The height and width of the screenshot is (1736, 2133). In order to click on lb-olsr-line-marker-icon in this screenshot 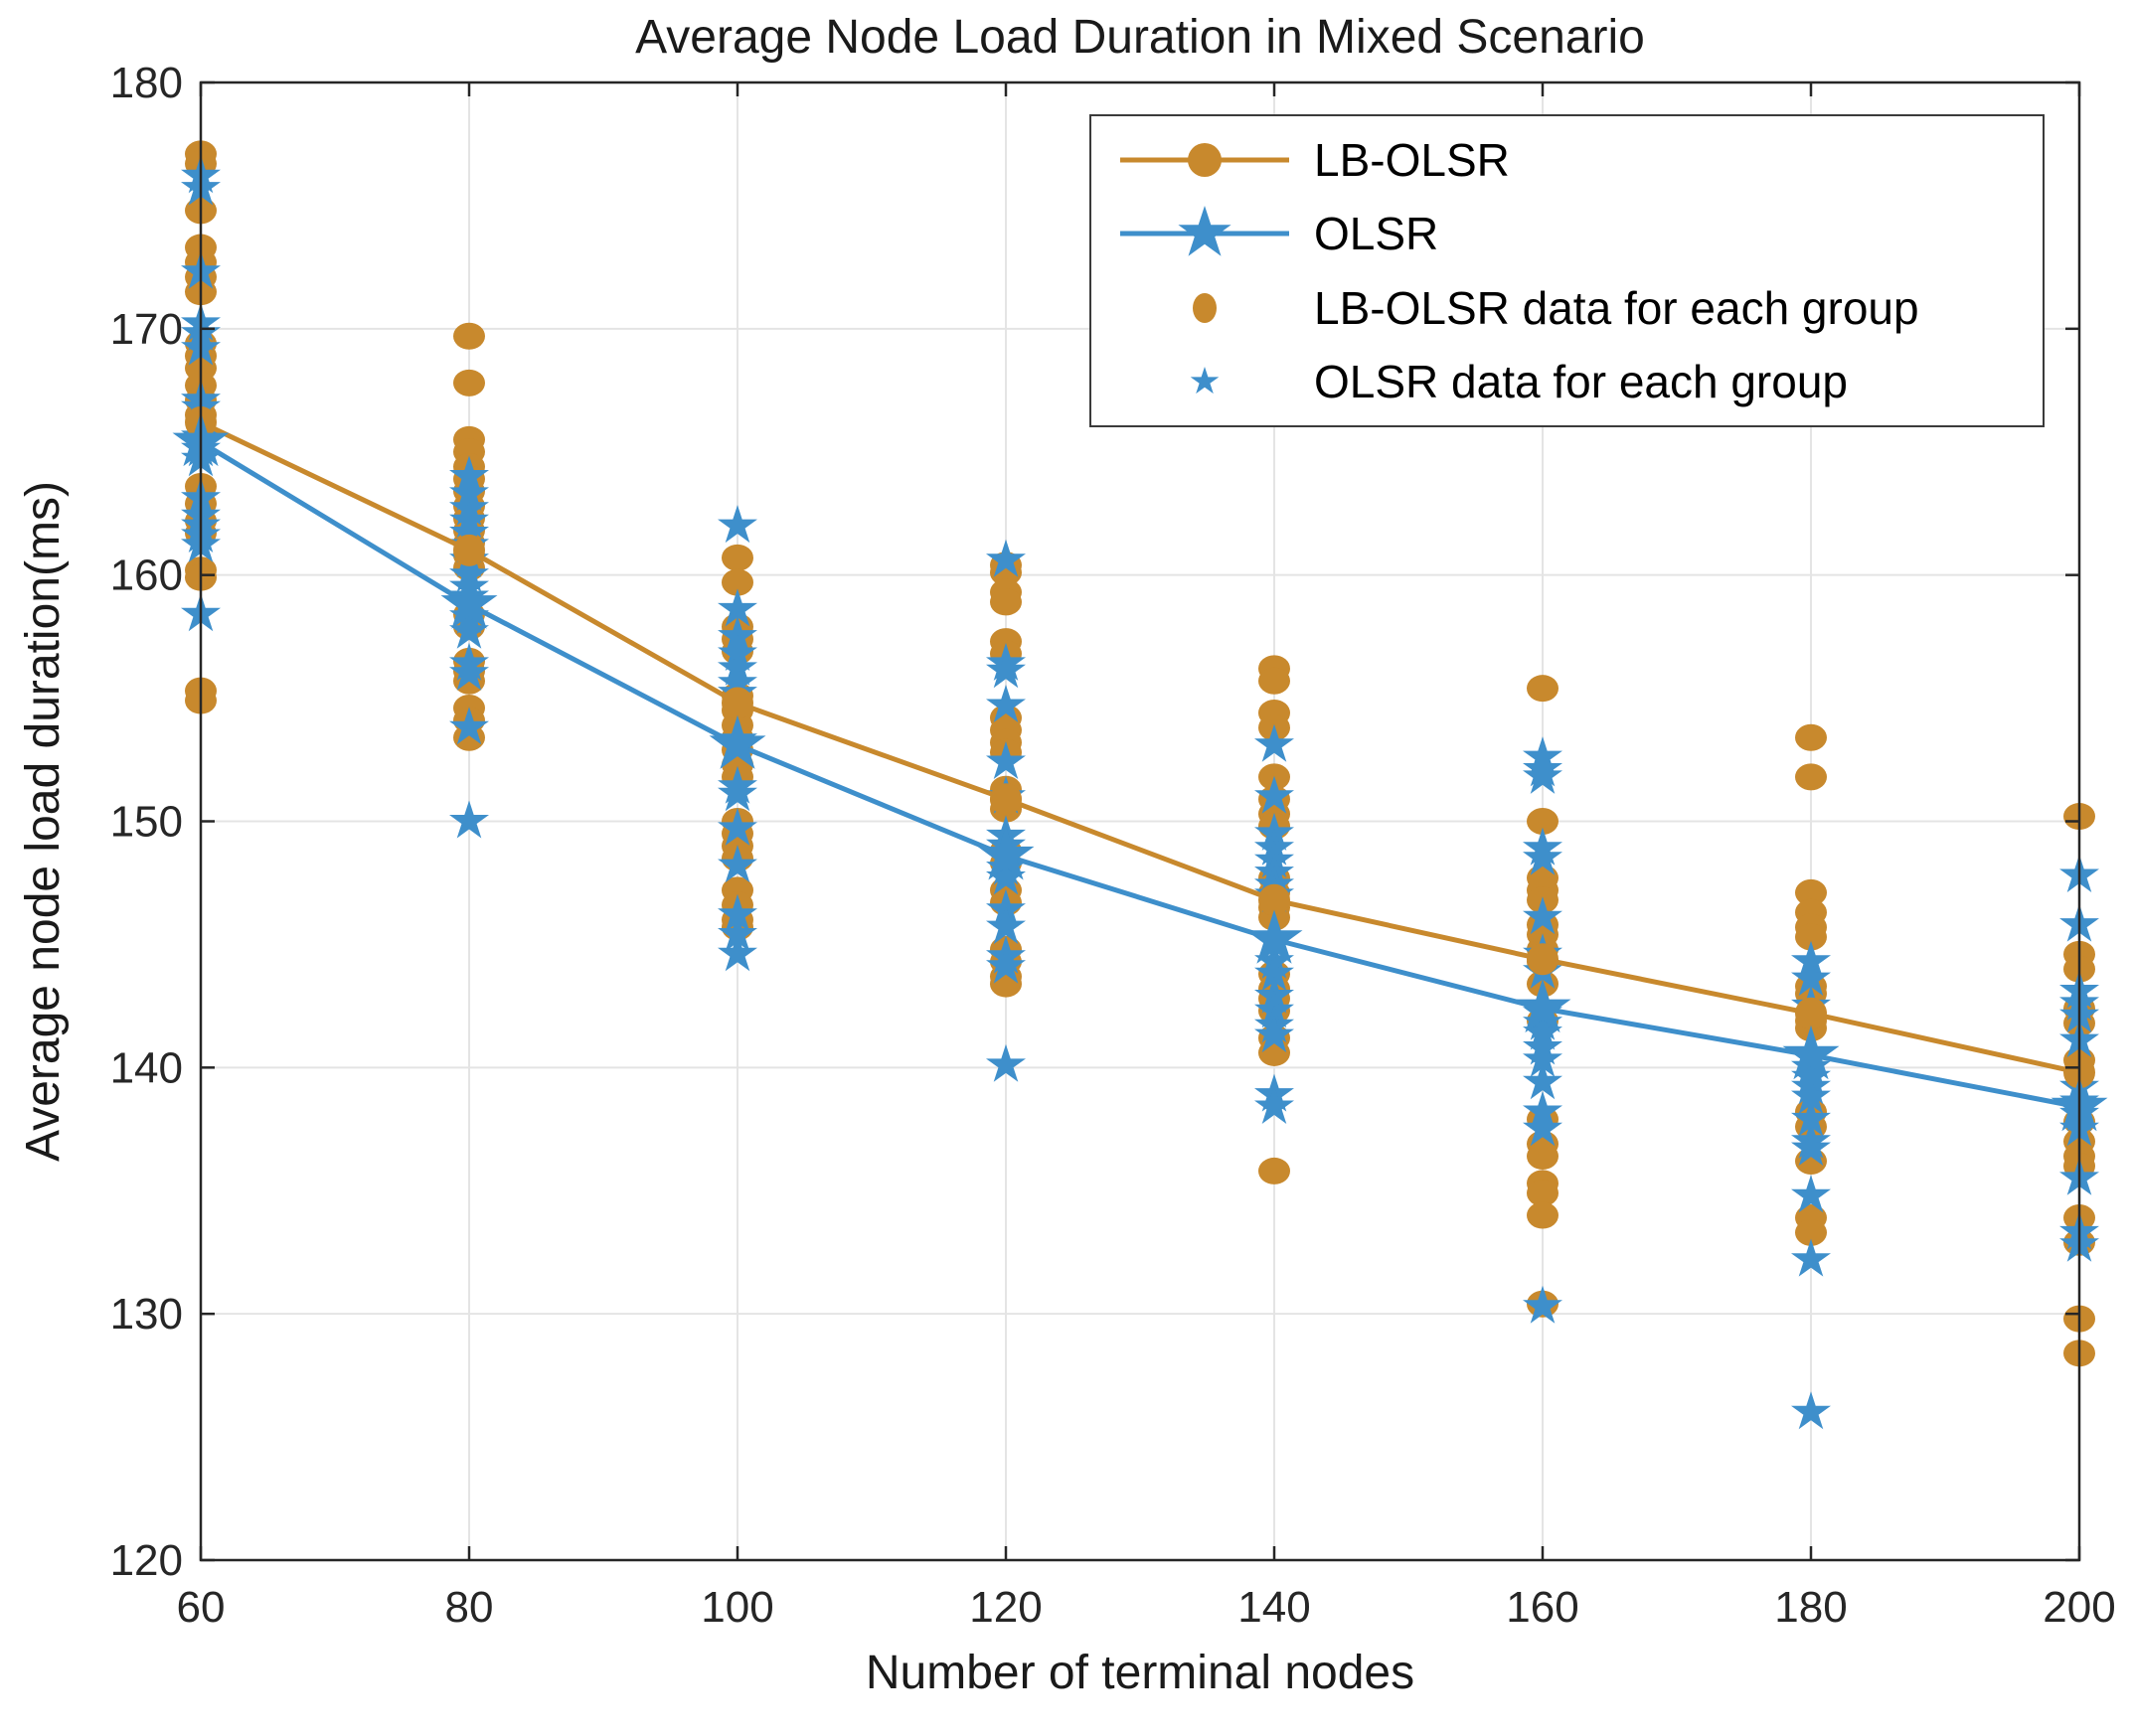, I will do `click(1204, 159)`.